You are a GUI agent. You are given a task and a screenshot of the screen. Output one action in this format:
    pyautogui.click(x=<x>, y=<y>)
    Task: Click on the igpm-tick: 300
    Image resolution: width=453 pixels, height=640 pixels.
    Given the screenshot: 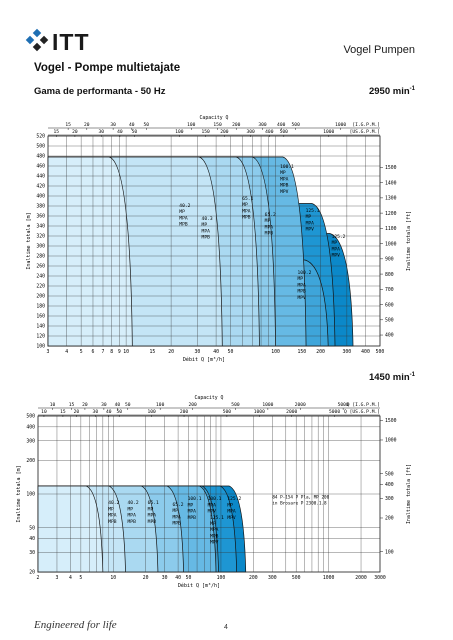 What is the action you would take?
    pyautogui.click(x=262, y=125)
    